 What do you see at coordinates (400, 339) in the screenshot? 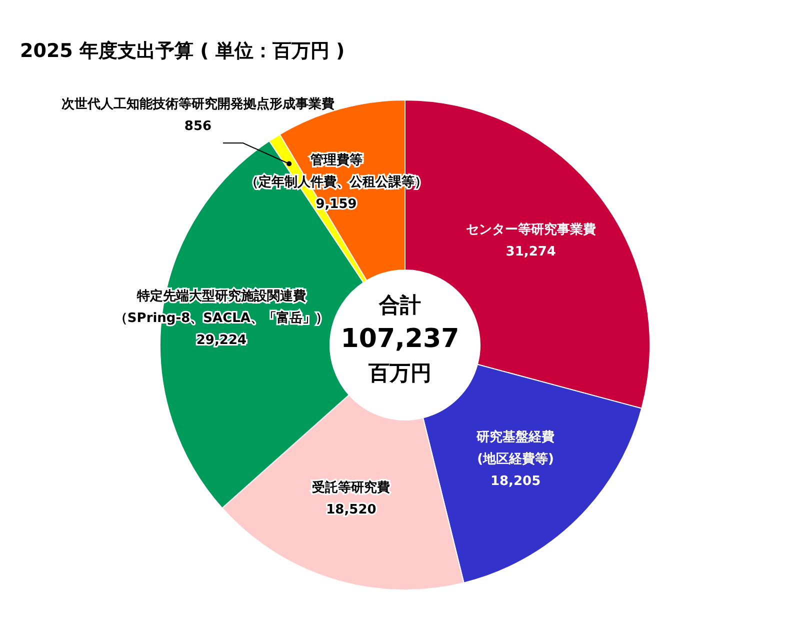
I see `text: 107,237` at bounding box center [400, 339].